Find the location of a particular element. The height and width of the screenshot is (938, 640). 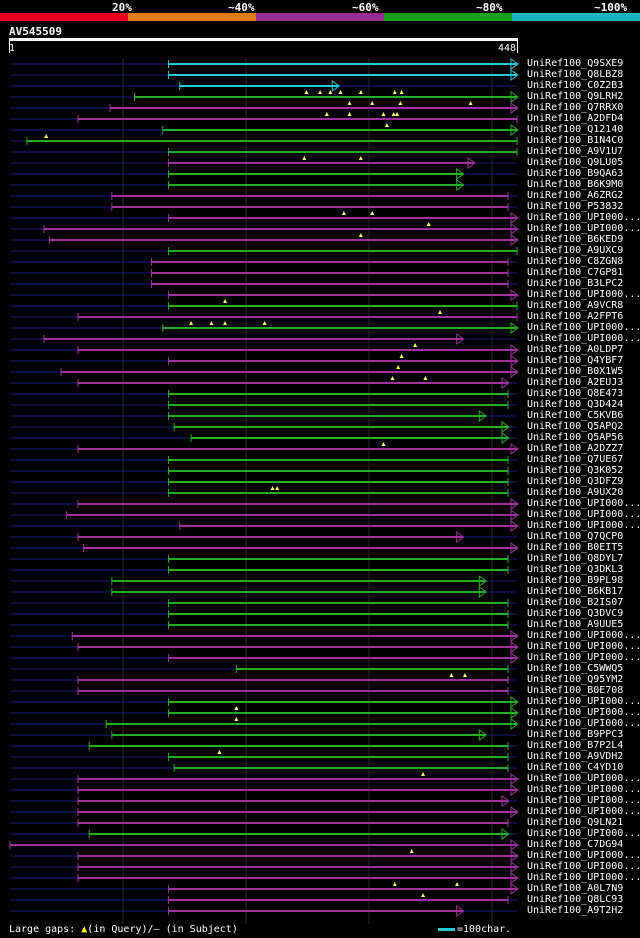

hit-link: UniRef100_Q3D424 is located at coordinates (575, 404).